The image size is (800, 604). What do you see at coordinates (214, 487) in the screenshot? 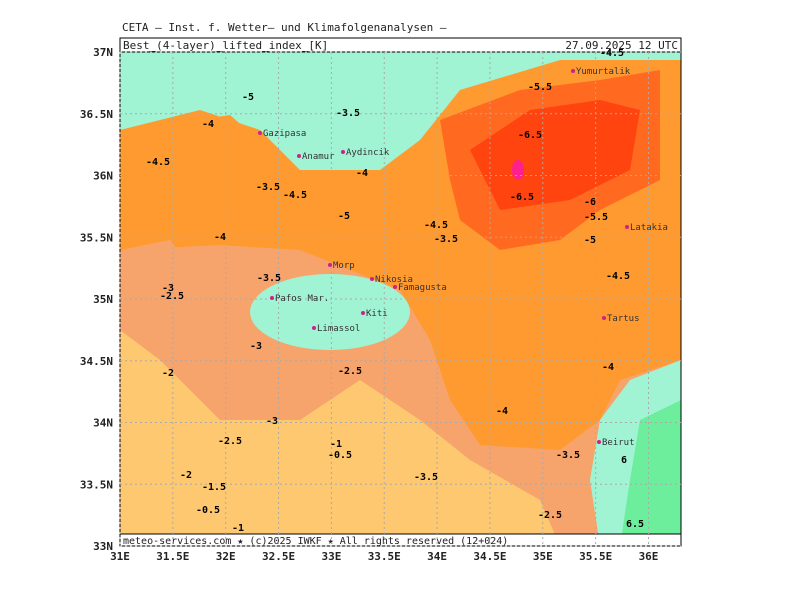
I see `contour-label: -1.5` at bounding box center [214, 487].